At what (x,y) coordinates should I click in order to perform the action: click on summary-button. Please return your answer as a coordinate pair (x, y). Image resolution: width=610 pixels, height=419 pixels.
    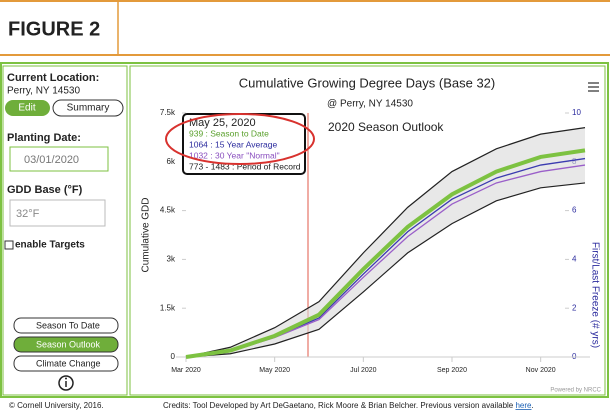
    Looking at the image, I should click on (88, 108).